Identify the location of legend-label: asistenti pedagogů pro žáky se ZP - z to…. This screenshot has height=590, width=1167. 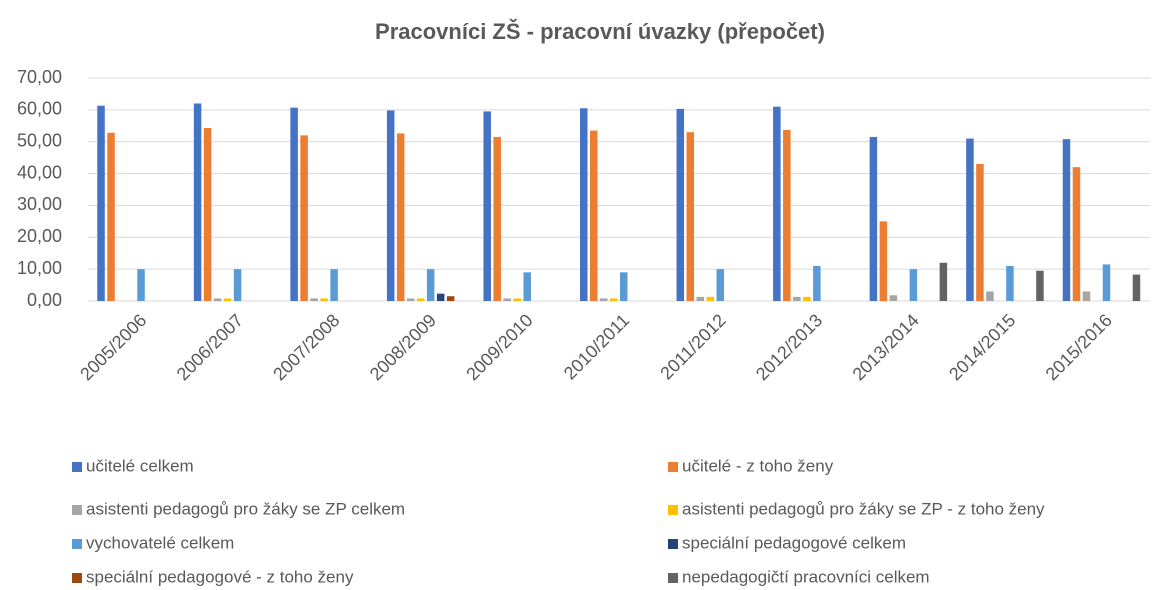
(863, 508).